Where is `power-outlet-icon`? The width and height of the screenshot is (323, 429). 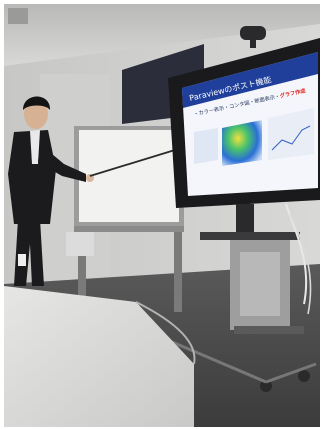 power-outlet-icon is located at coordinates (22, 260).